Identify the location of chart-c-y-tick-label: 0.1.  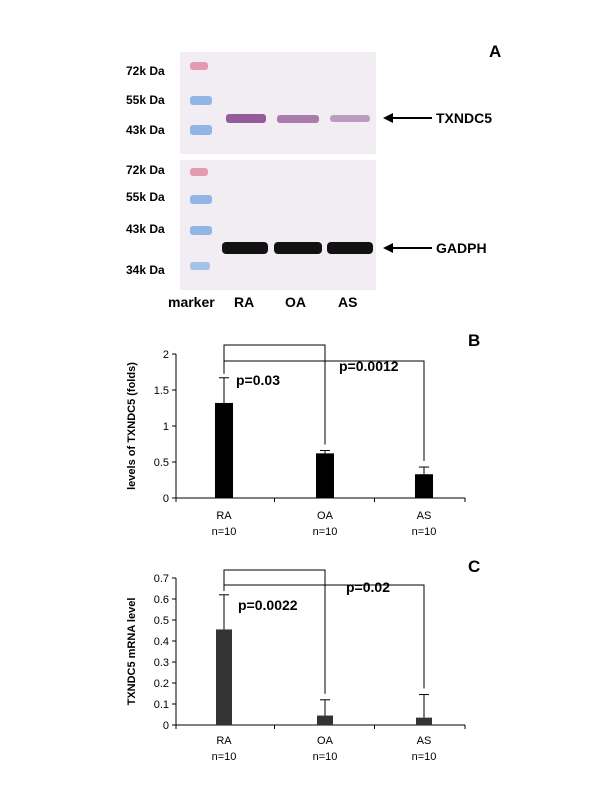
(161, 705).